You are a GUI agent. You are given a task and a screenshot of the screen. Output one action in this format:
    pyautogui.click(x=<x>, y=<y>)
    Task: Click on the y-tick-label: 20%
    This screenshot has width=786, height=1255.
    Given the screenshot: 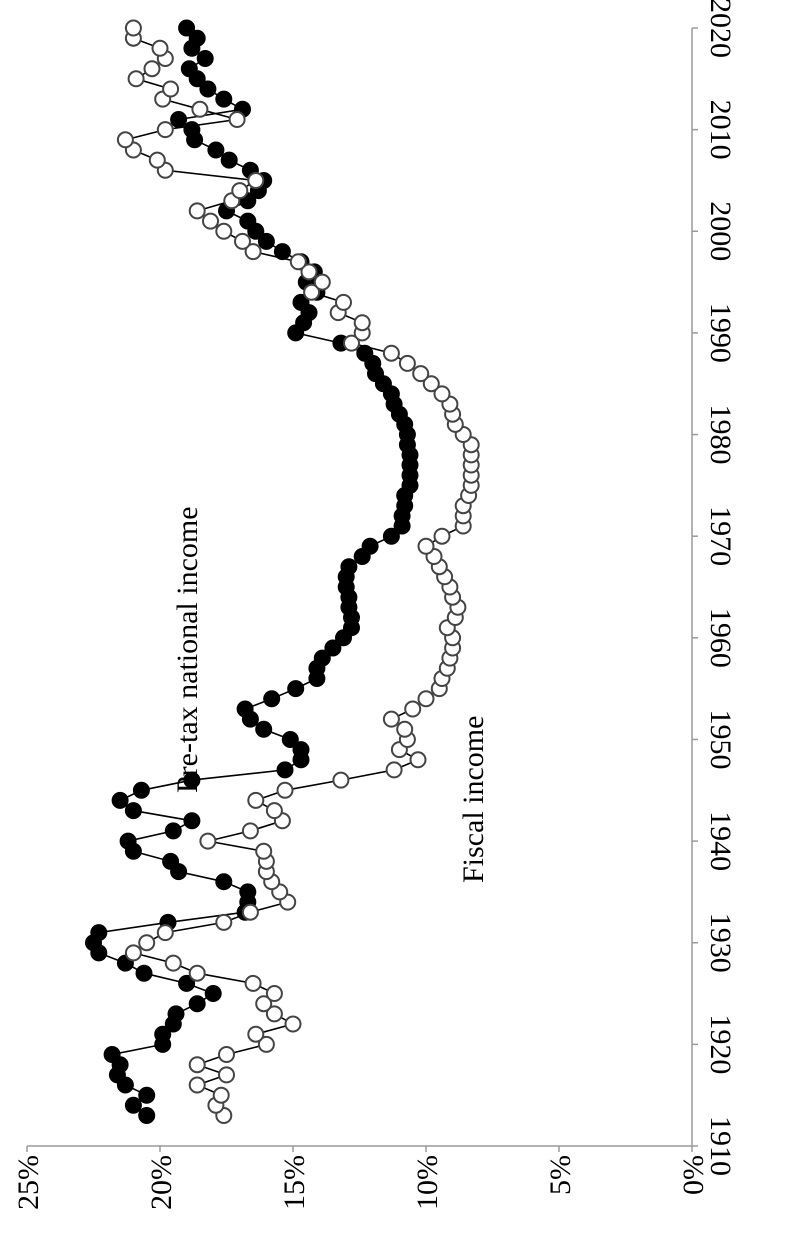 What is the action you would take?
    pyautogui.click(x=161, y=1182)
    